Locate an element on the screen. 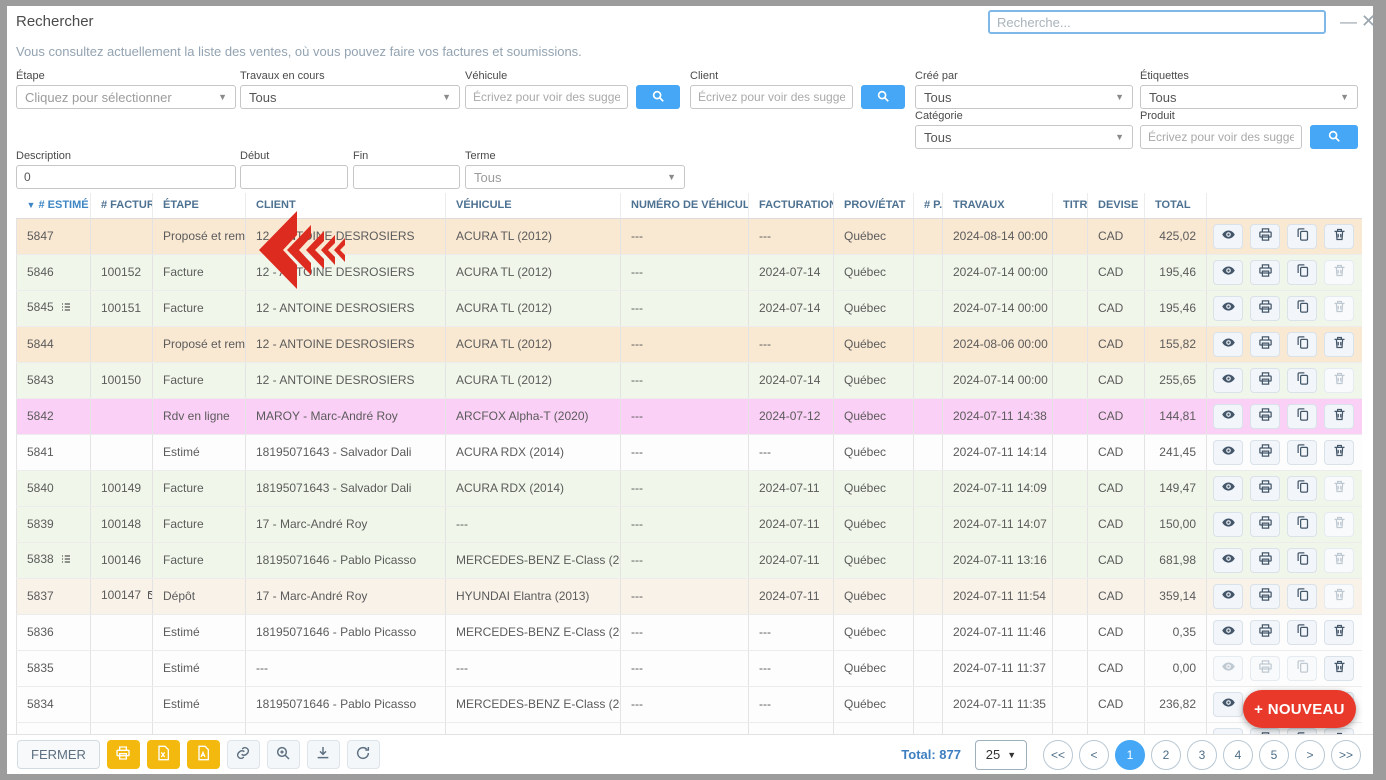 The image size is (1386, 780). column-header-9: # P.O. is located at coordinates (928, 206).